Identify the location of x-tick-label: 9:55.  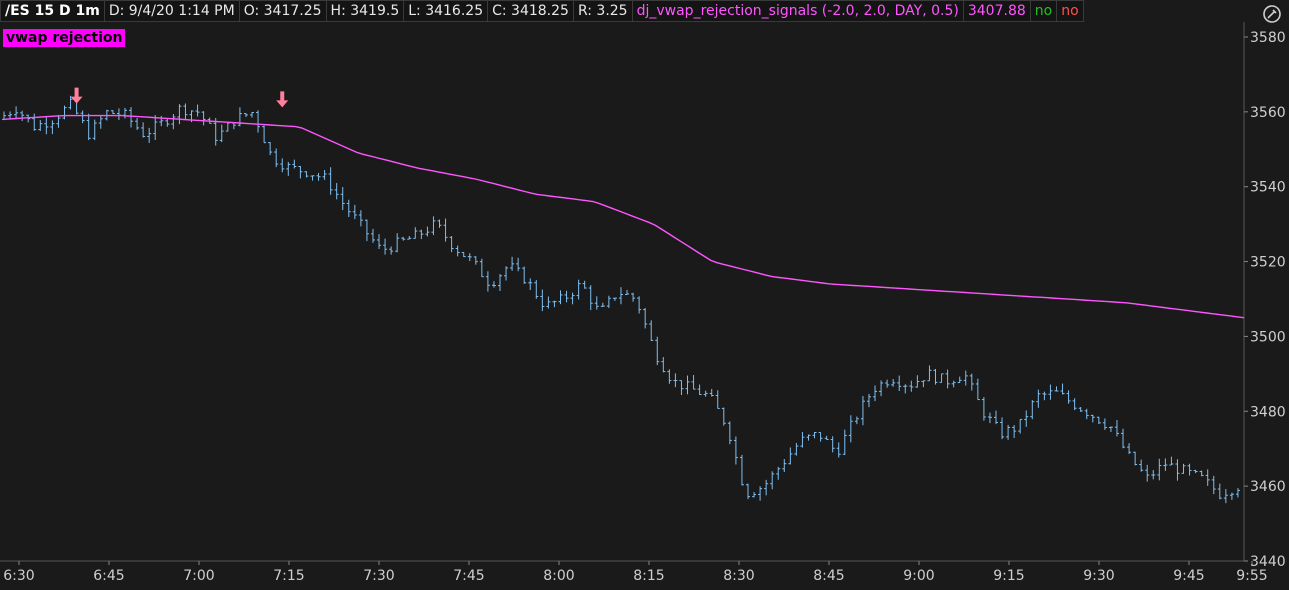
(1251, 576).